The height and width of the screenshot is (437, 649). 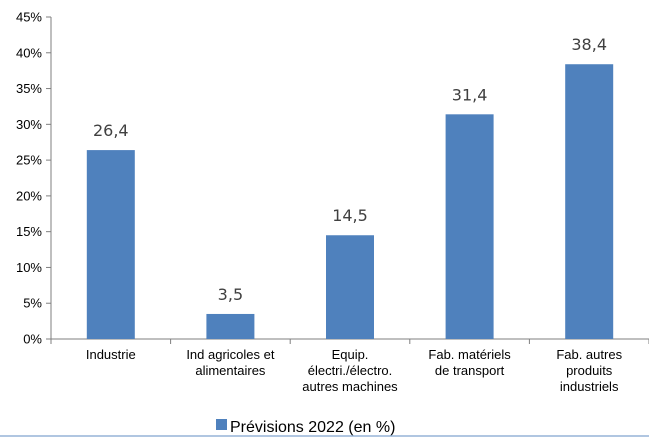 What do you see at coordinates (589, 370) in the screenshot?
I see `x-category-label: Fab. autres produits industriels` at bounding box center [589, 370].